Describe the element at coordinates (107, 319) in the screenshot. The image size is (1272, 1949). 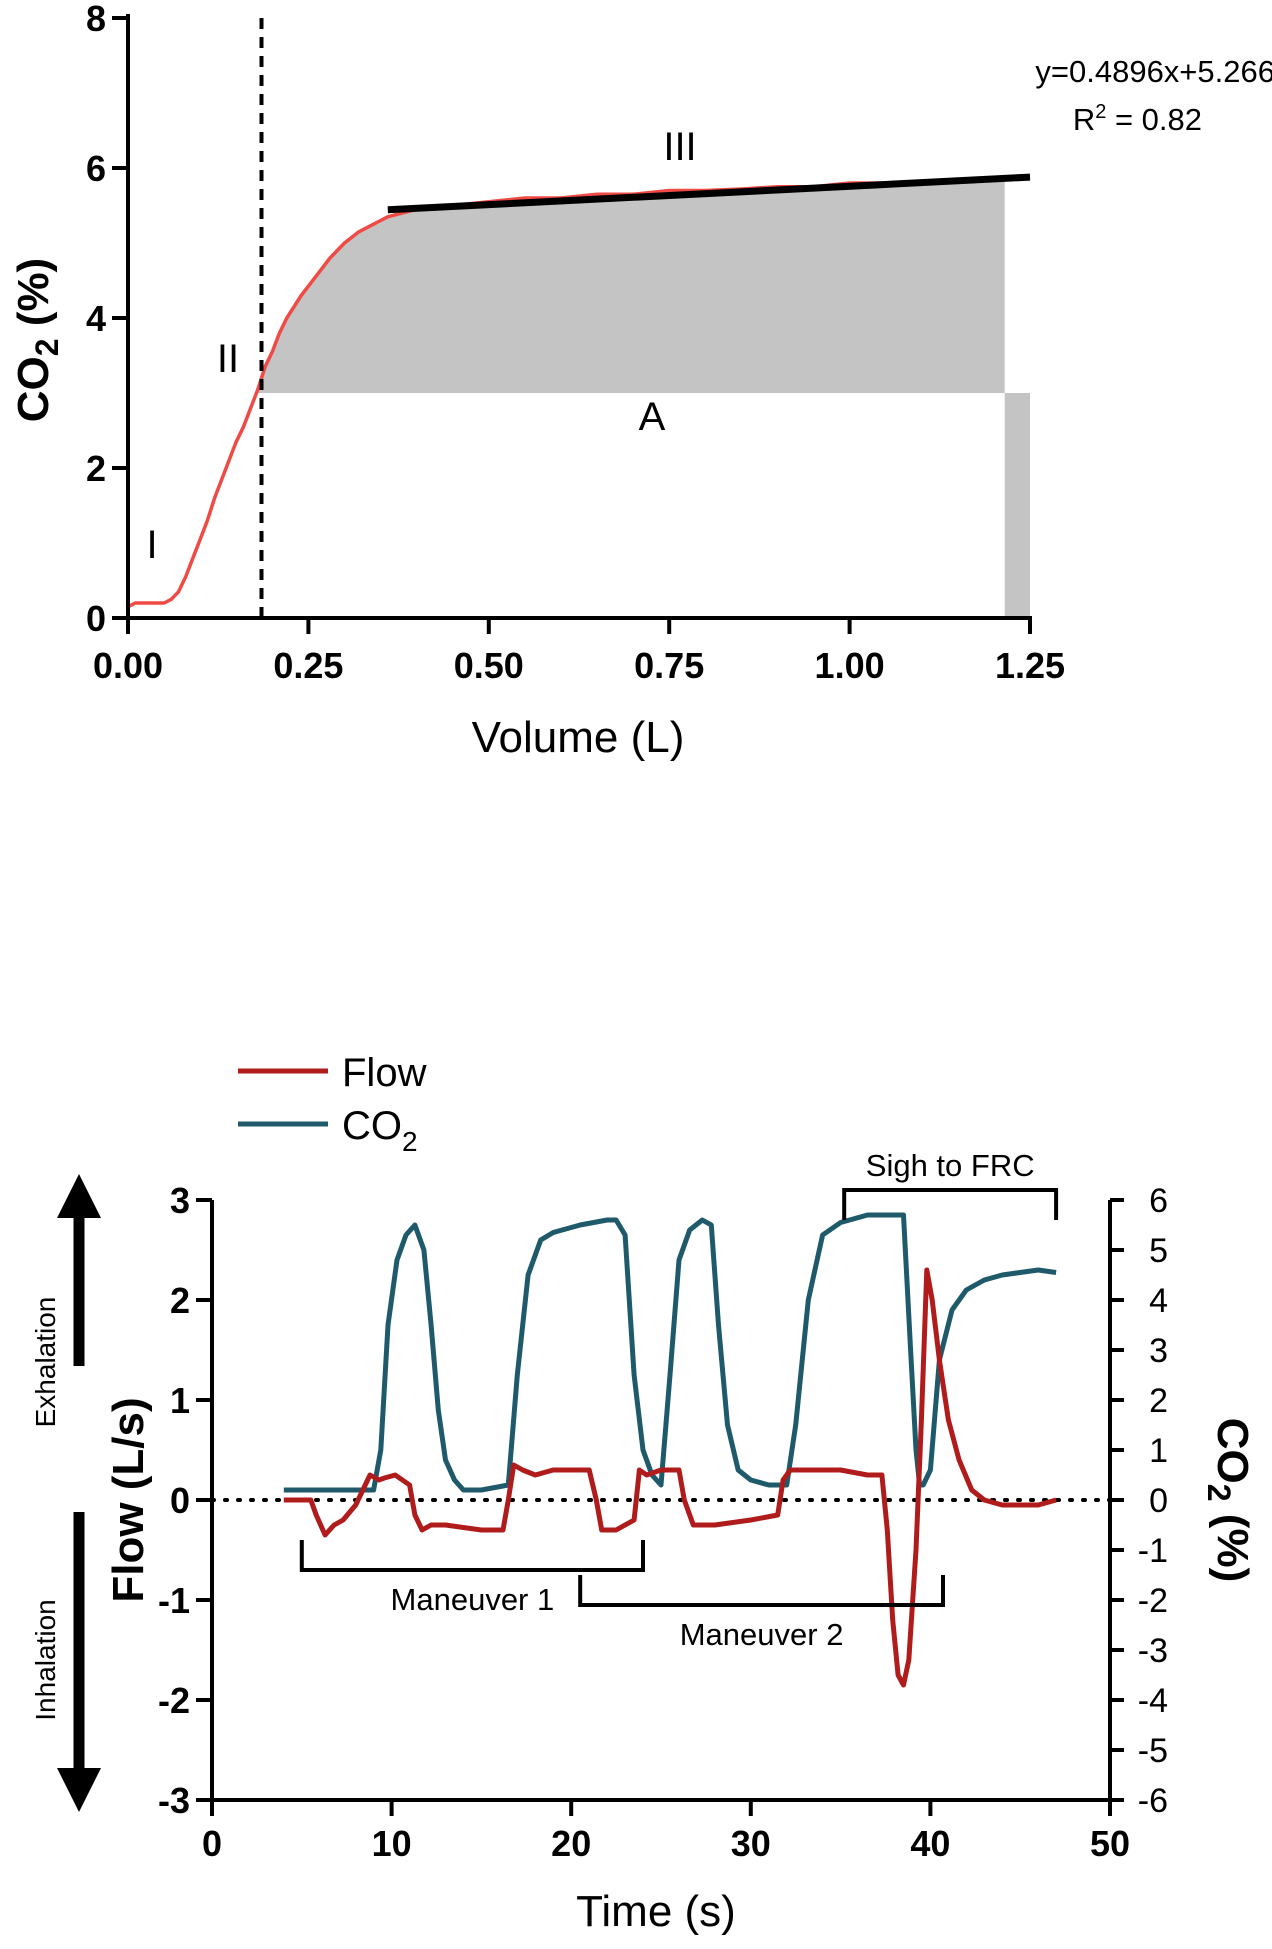
I see `capnogram-y-ticks: 0 2 4 6 8` at that location.